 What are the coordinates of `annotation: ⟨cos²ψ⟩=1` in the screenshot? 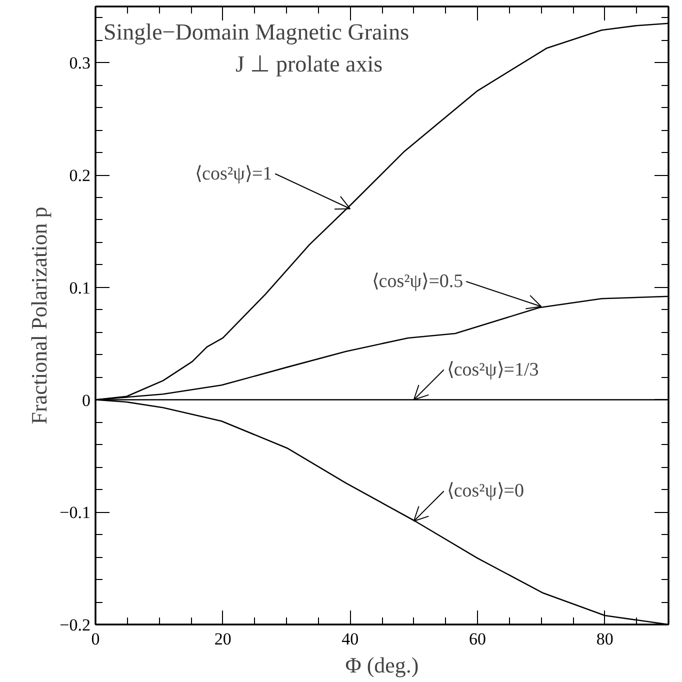 It's located at (233, 173).